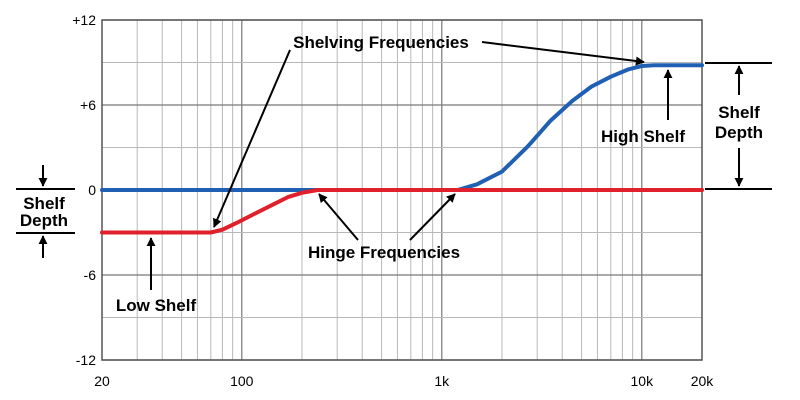 This screenshot has width=800, height=400. Describe the element at coordinates (643, 381) in the screenshot. I see `x-tick-label: 10k` at that location.